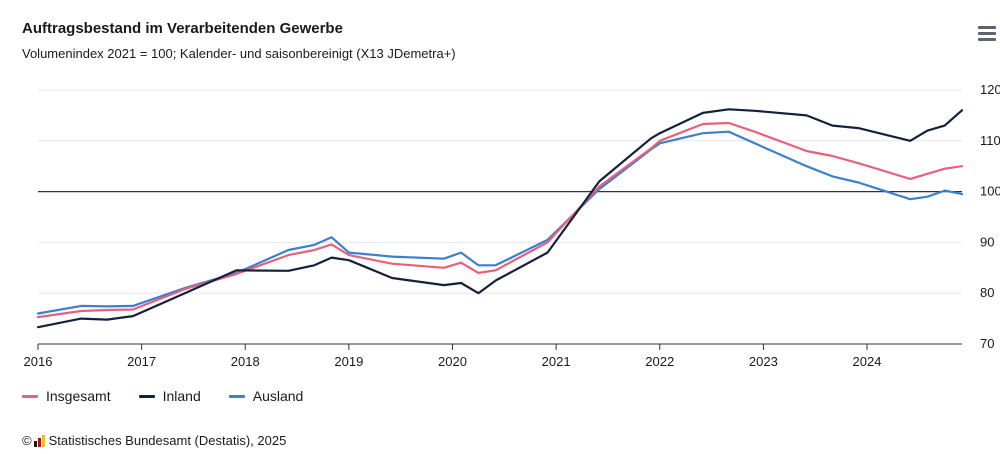  I want to click on y-axis-labels: 70 80 90 100 110 120, so click(990, 216).